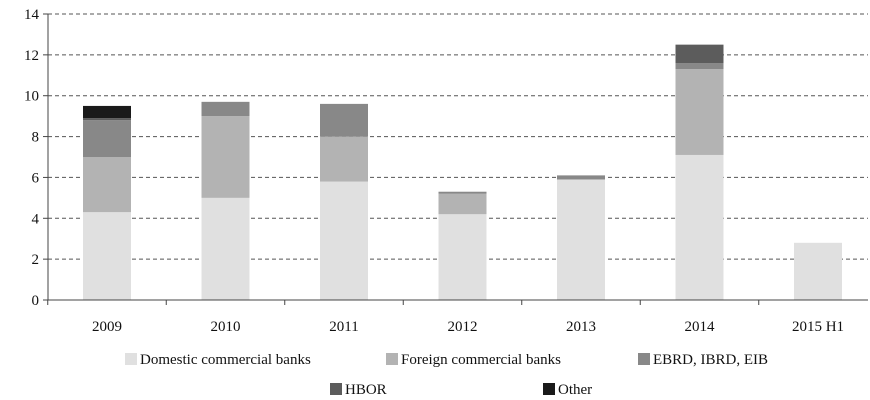 Image resolution: width=870 pixels, height=400 pixels. Describe the element at coordinates (32, 15) in the screenshot. I see `y-tick-label: 14` at that location.